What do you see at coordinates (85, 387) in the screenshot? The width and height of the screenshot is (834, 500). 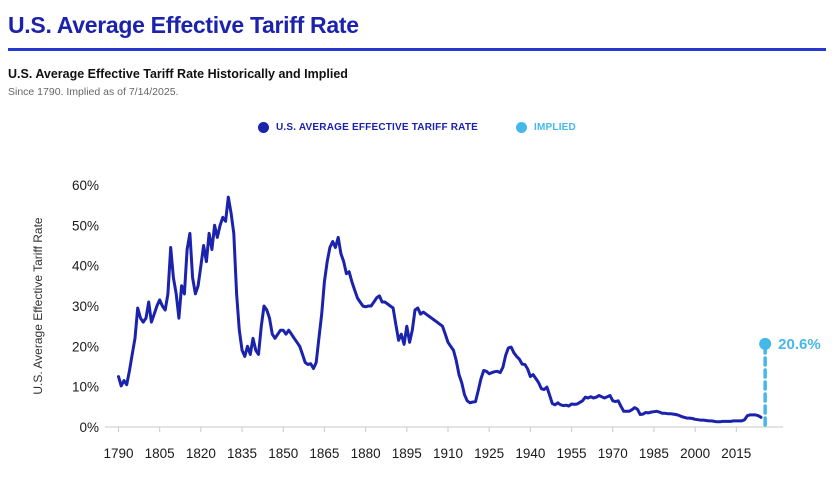 I see `y-tick-label: 10%` at bounding box center [85, 387].